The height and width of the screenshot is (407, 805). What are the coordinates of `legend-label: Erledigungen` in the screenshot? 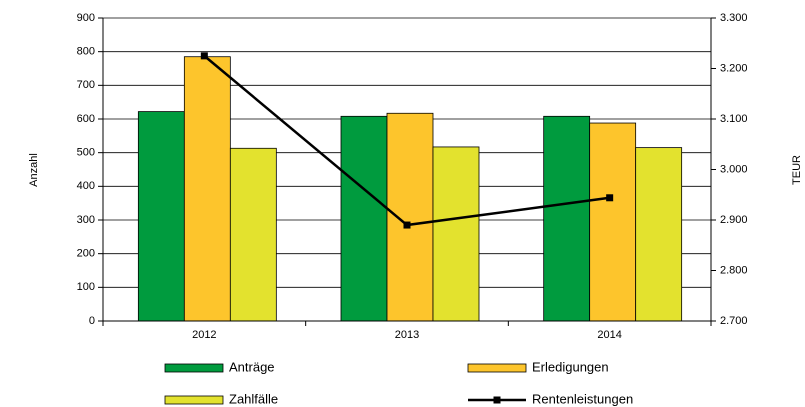 It's located at (570, 366).